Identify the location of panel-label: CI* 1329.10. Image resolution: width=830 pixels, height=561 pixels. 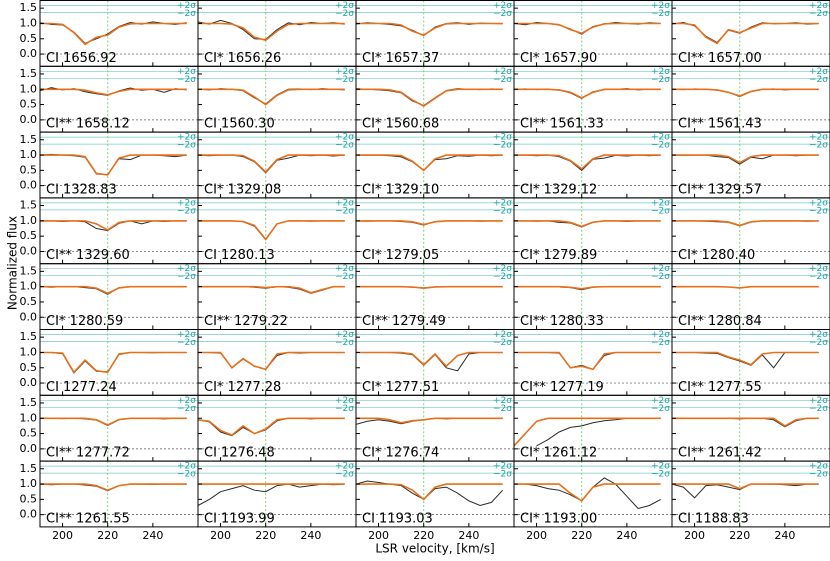
(400, 189).